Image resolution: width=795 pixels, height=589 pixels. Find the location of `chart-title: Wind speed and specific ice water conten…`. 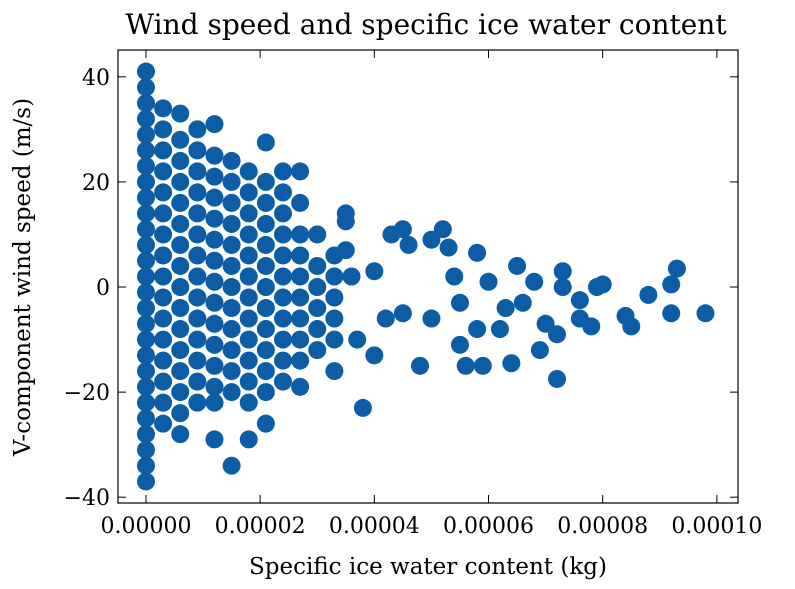

chart-title: Wind speed and specific ice water conten… is located at coordinates (426, 24).